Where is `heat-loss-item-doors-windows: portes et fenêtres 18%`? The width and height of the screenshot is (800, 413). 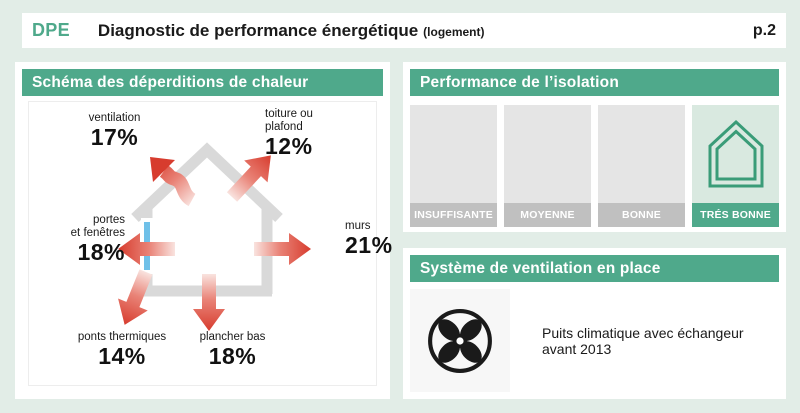
heat-loss-item-doors-windows: portes et fenêtres 18% is located at coordinates (75, 239).